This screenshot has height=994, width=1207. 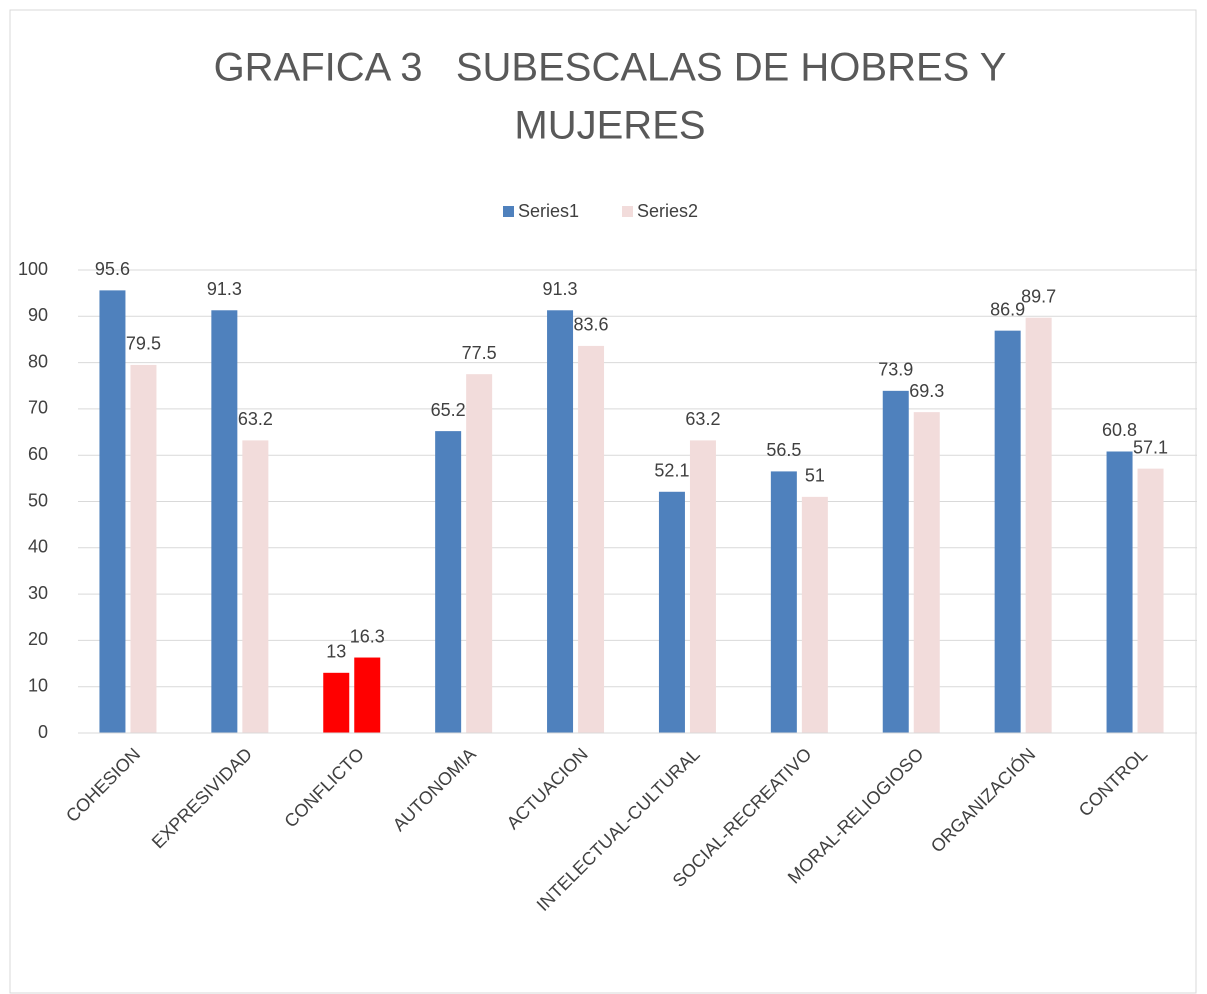 What do you see at coordinates (1150, 447) in the screenshot?
I see `data-label: 57.1` at bounding box center [1150, 447].